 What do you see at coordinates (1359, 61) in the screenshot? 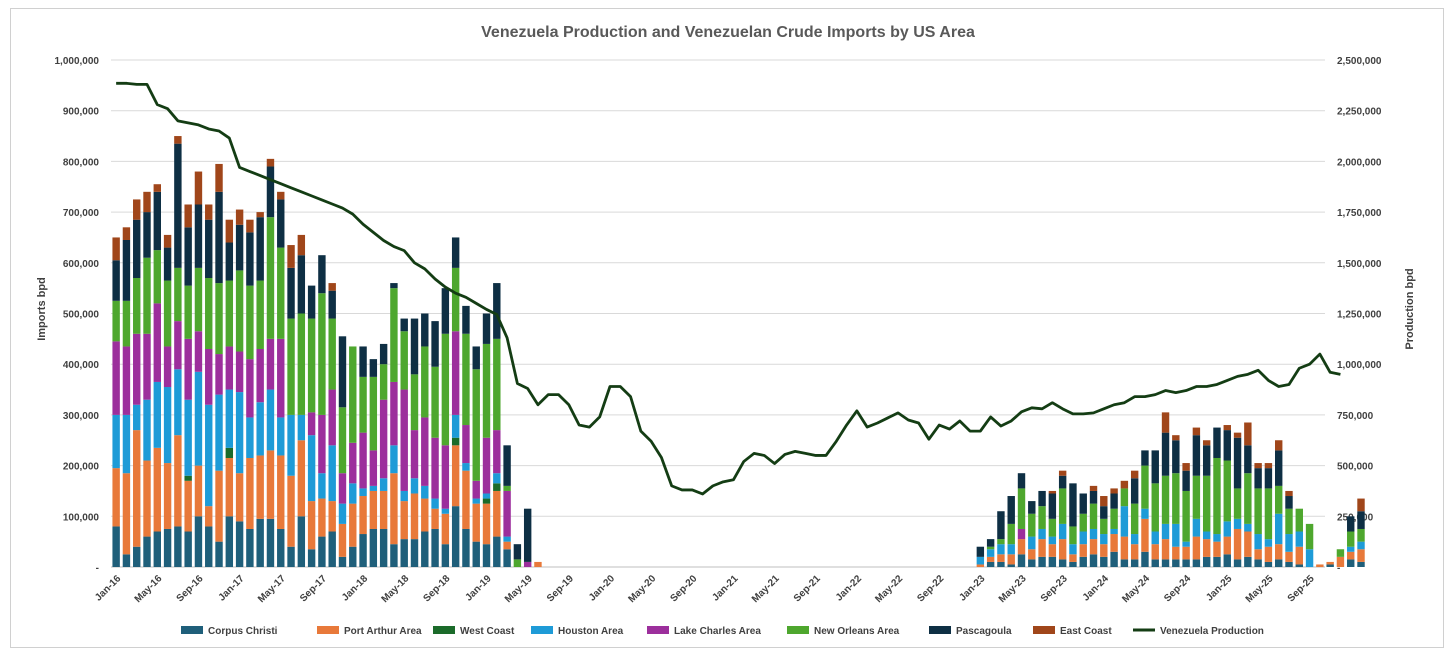
I see `y2-tick-label: 2,500,000` at bounding box center [1359, 61].